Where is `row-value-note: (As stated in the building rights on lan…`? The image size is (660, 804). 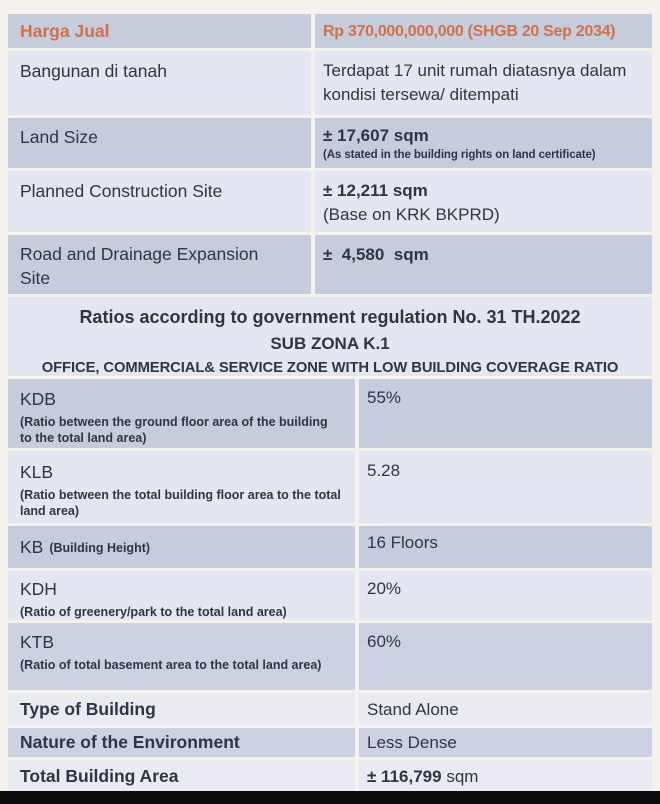 row-value-note: (As stated in the building rights on lan… is located at coordinates (459, 154).